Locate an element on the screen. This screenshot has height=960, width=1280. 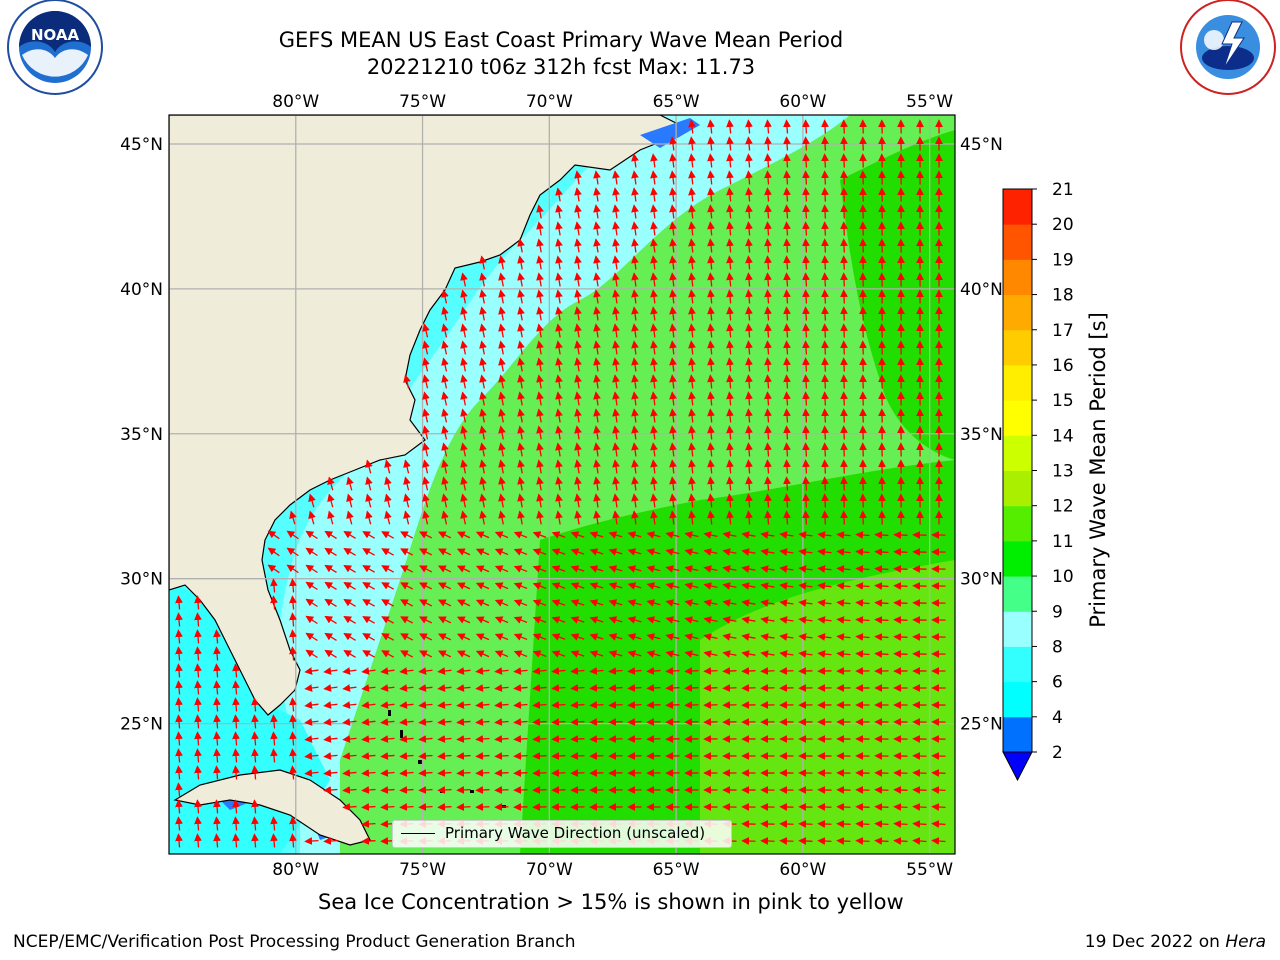
legend-label: Primary Wave Direction (unscaled) is located at coordinates (575, 833).